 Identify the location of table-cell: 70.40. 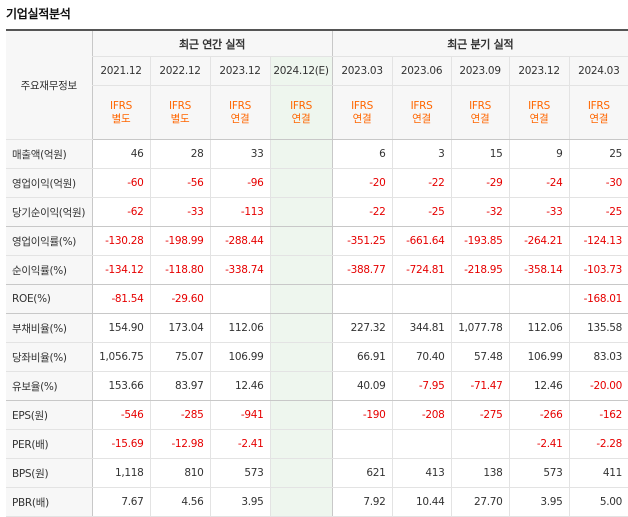
(421, 357).